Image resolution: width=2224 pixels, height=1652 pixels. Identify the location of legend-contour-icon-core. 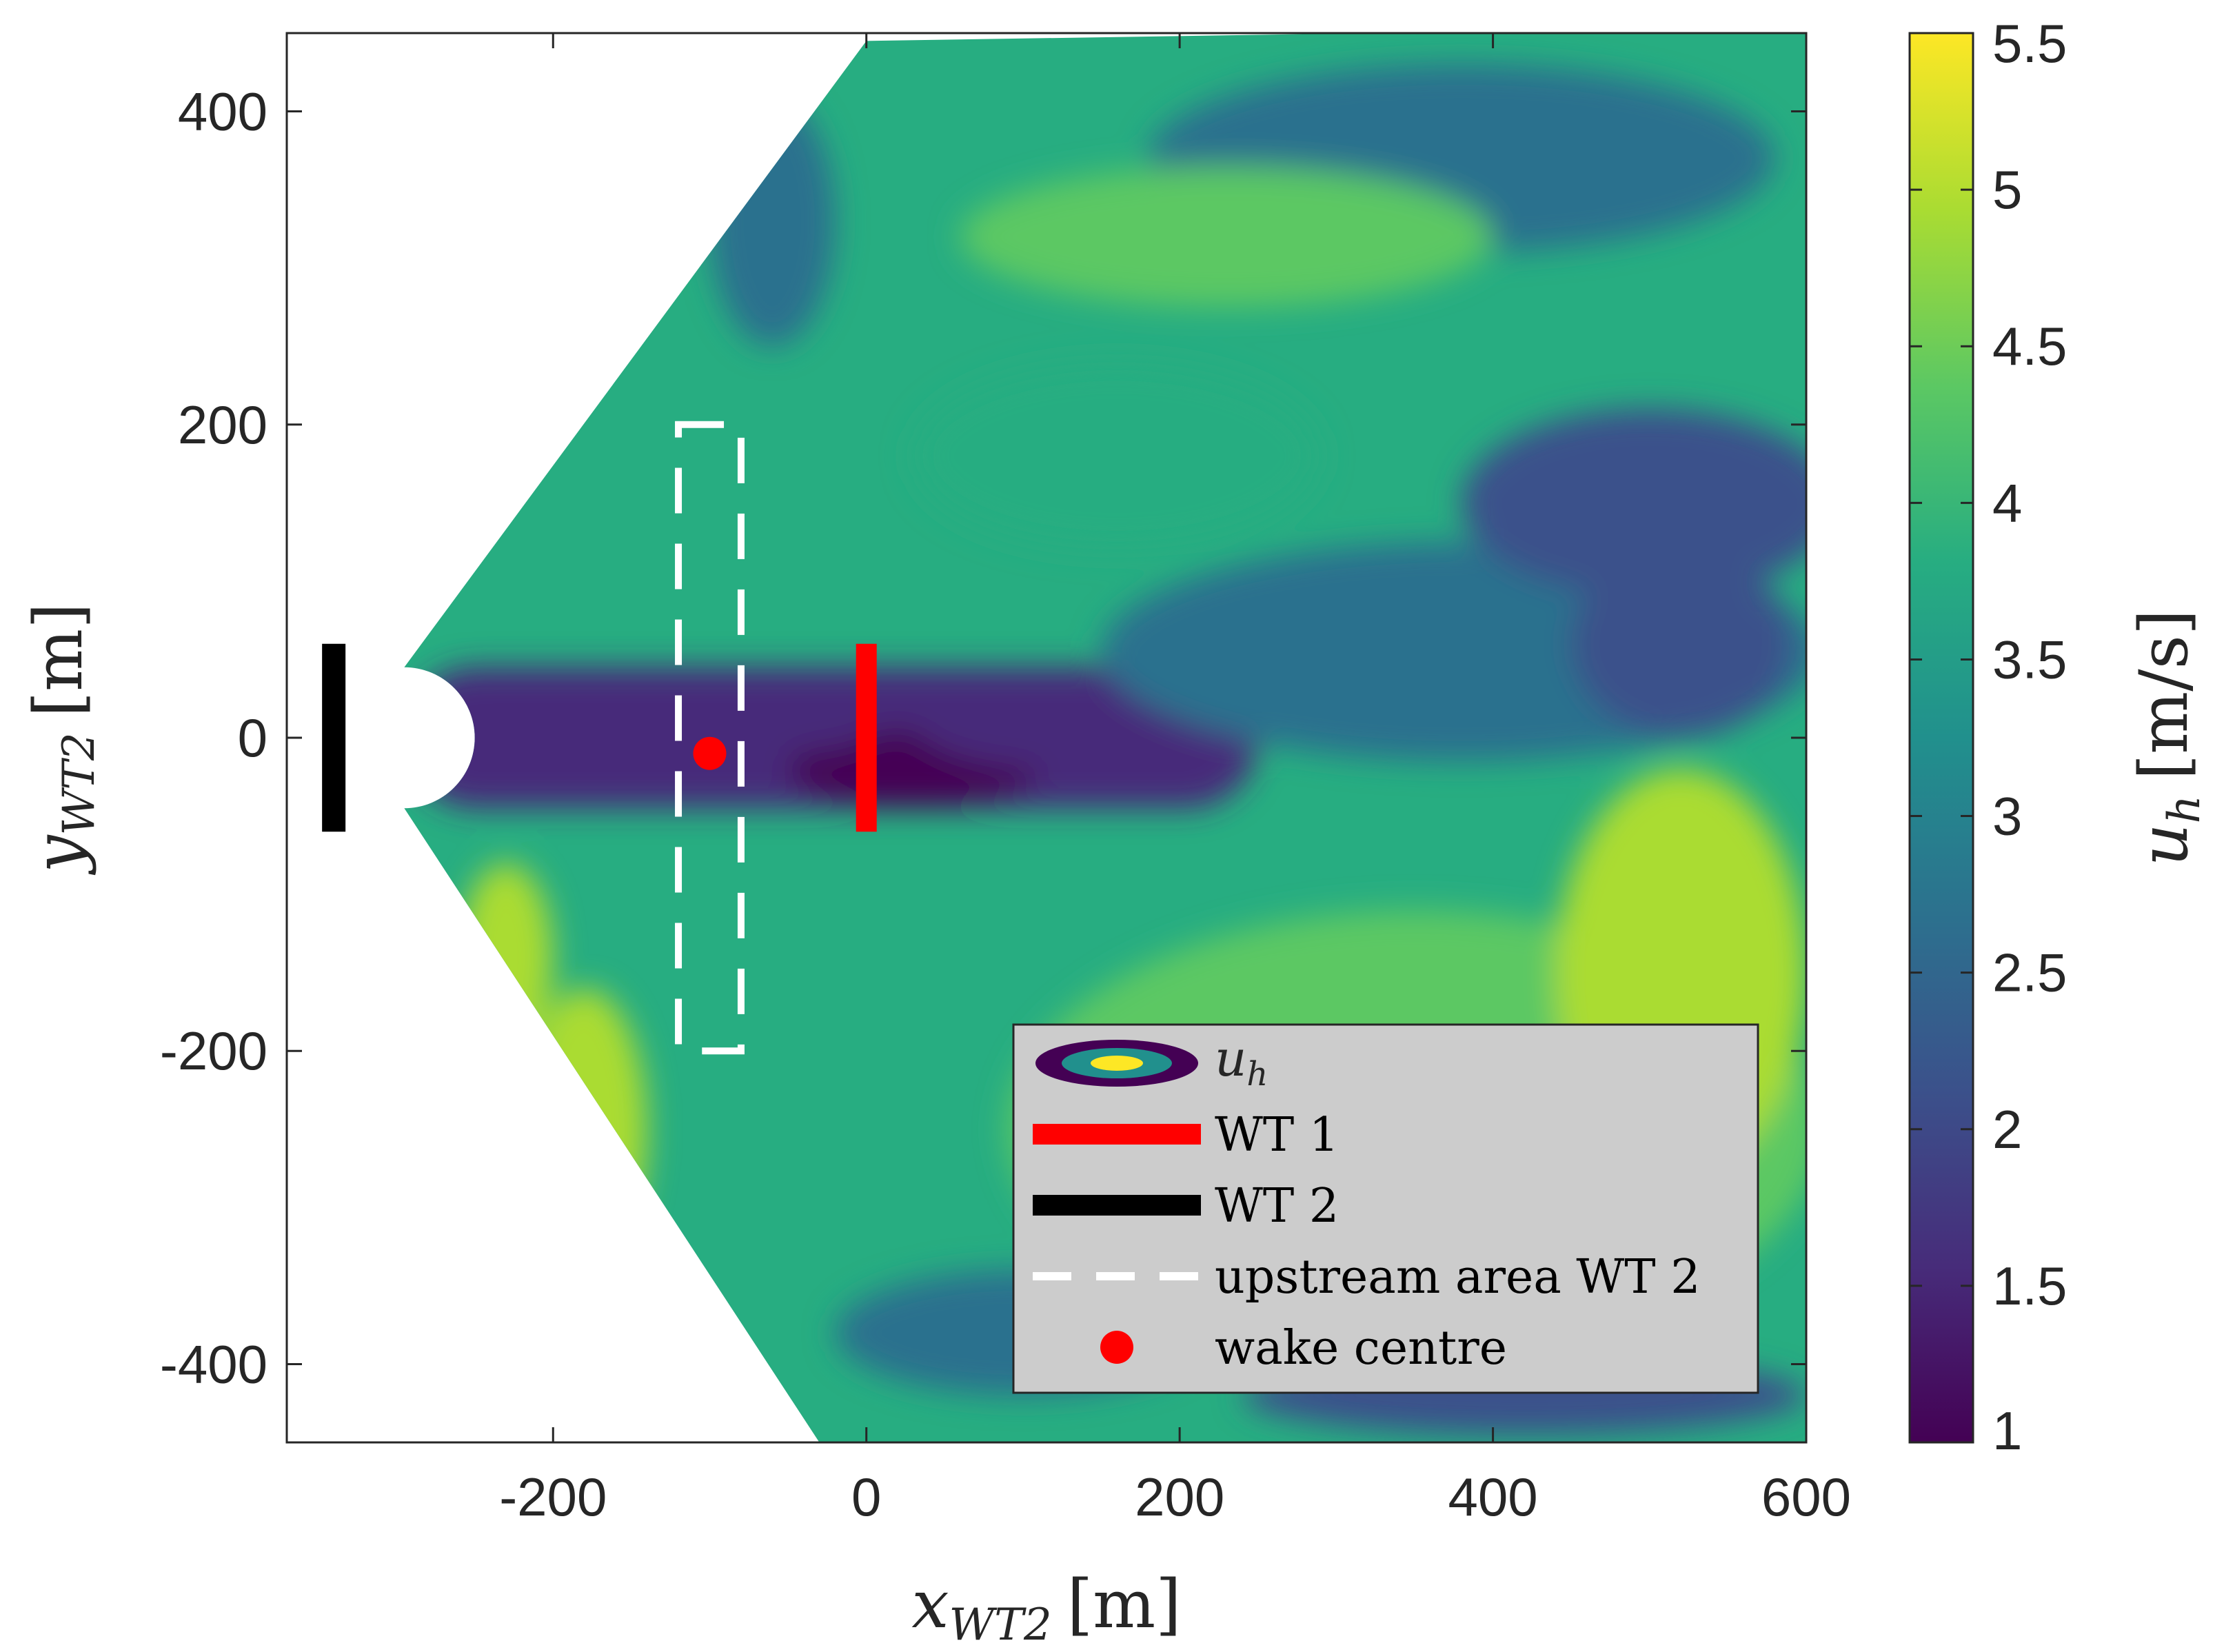
(1117, 1063).